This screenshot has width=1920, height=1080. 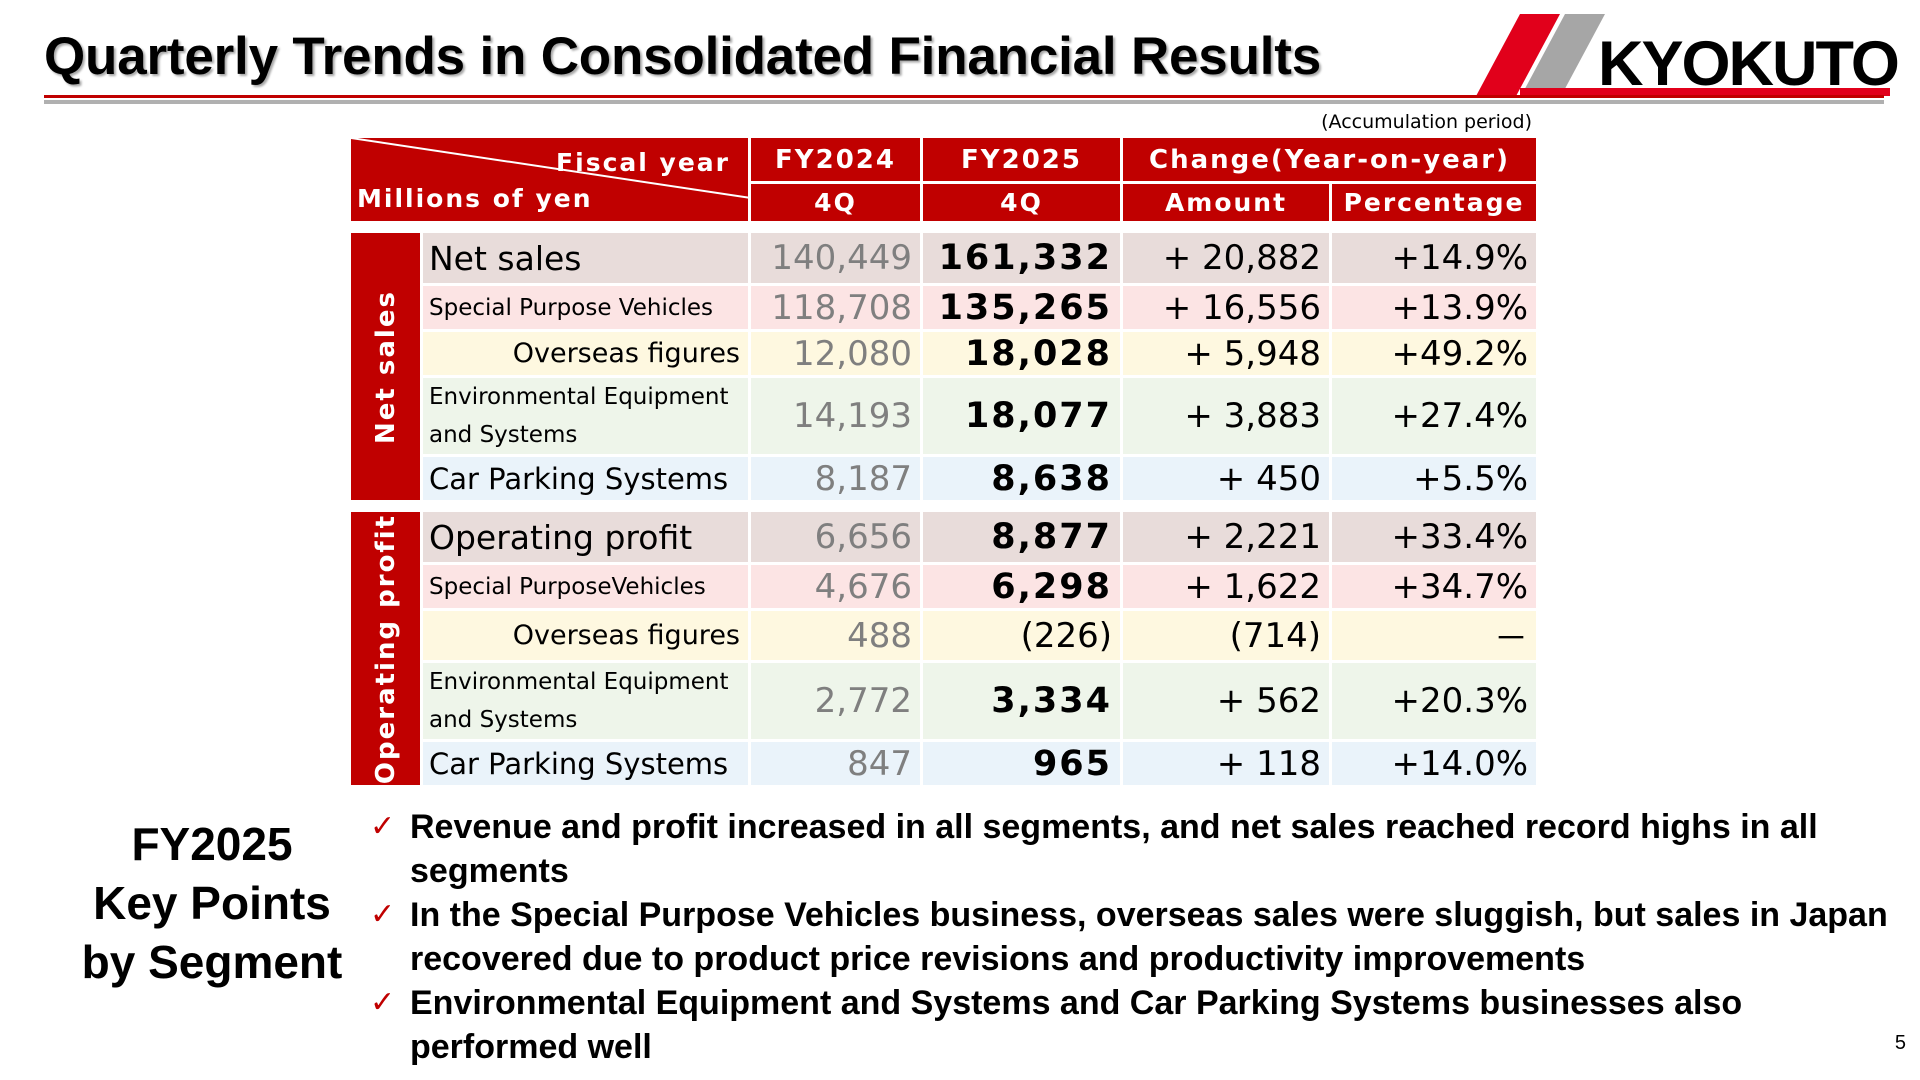 I want to click on cell-amount: + 450, so click(x=1226, y=478).